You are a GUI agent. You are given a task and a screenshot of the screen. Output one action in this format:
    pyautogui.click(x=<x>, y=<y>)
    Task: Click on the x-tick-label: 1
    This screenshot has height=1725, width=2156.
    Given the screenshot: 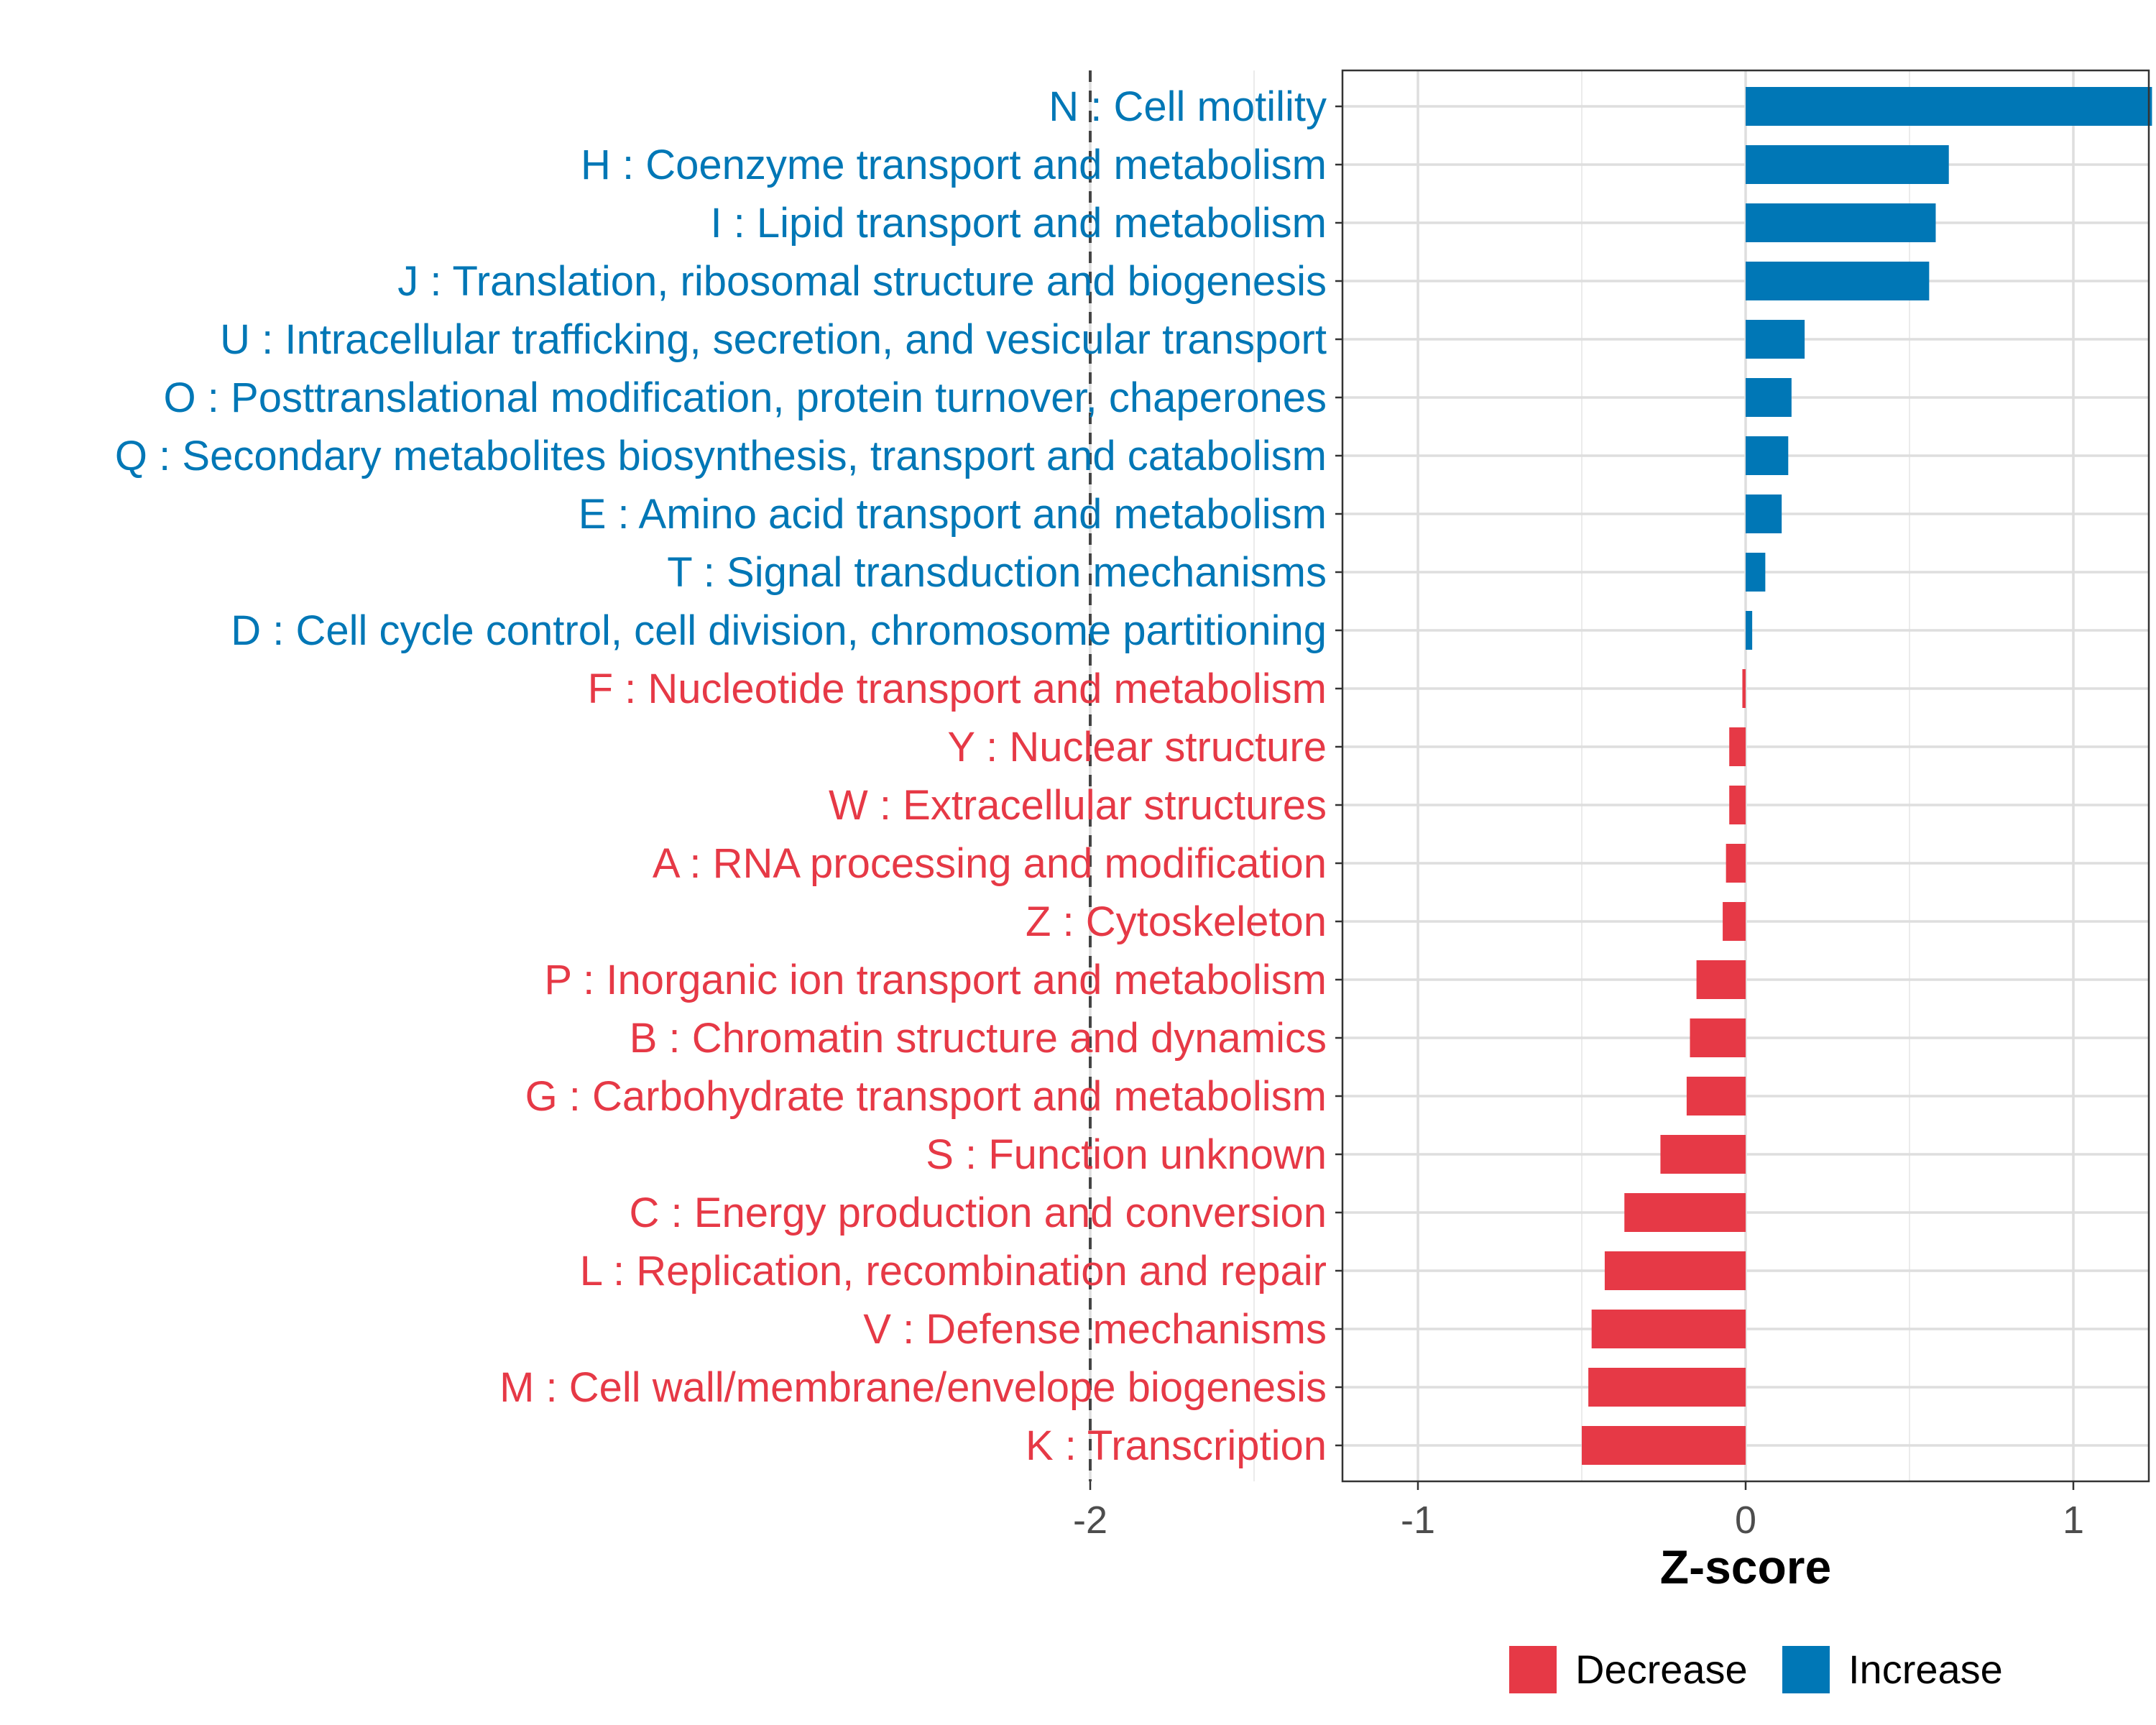 What is the action you would take?
    pyautogui.click(x=2073, y=1520)
    